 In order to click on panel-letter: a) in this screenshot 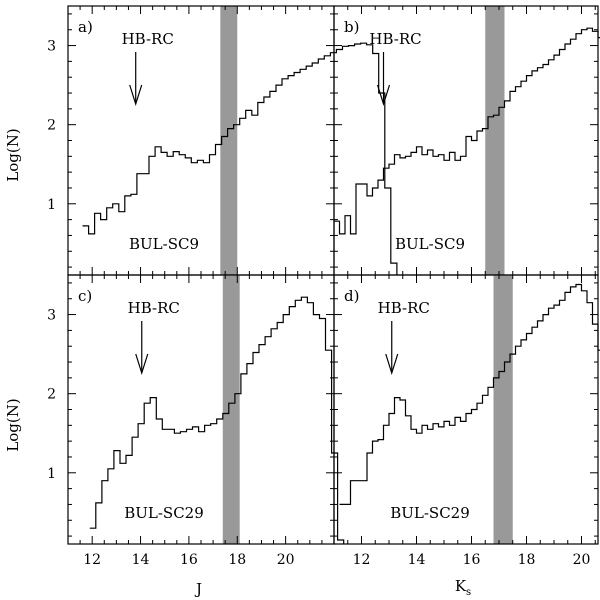, I will do `click(85, 27)`.